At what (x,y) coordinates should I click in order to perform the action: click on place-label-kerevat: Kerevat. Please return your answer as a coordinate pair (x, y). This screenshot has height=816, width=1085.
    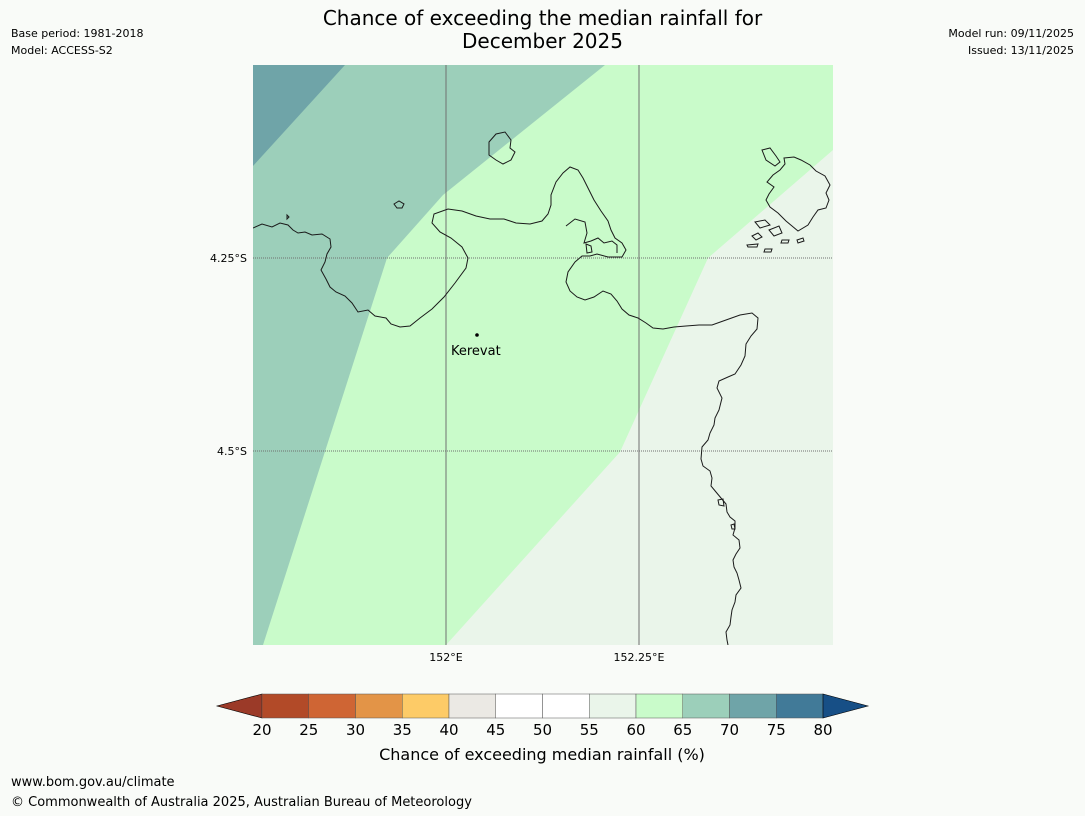
    Looking at the image, I should click on (476, 351).